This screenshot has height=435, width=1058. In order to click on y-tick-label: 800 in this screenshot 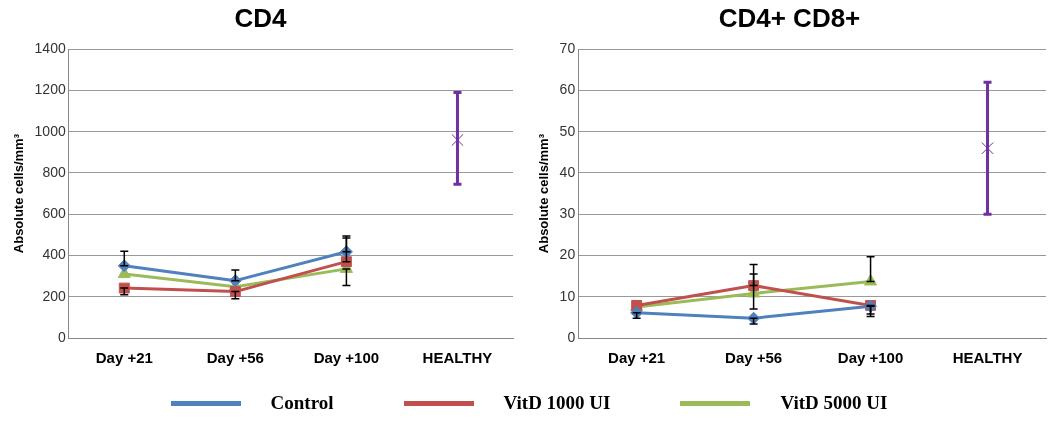, I will do `click(54, 171)`.